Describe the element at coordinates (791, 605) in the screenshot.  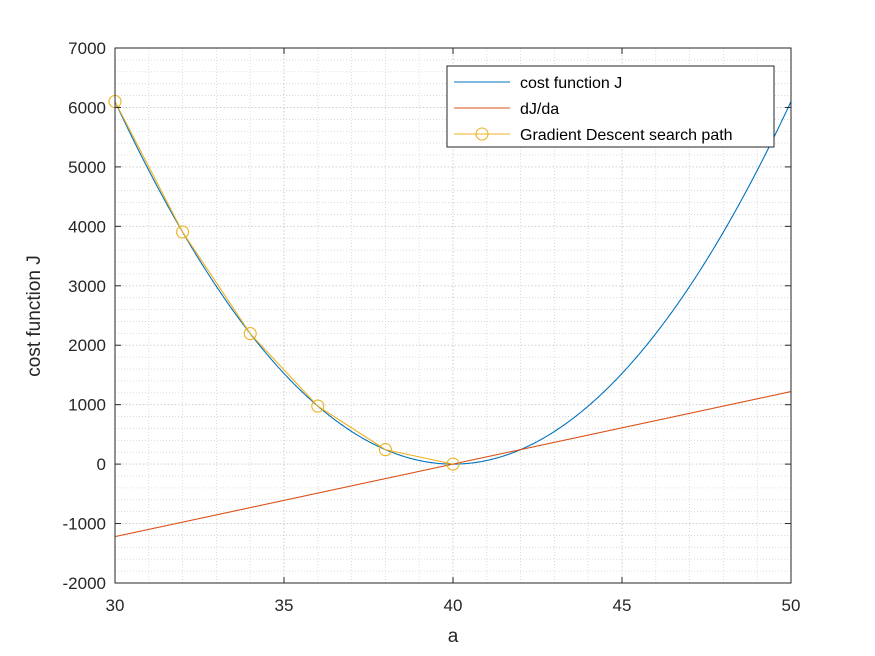
I see `x-tick-label: 50` at that location.